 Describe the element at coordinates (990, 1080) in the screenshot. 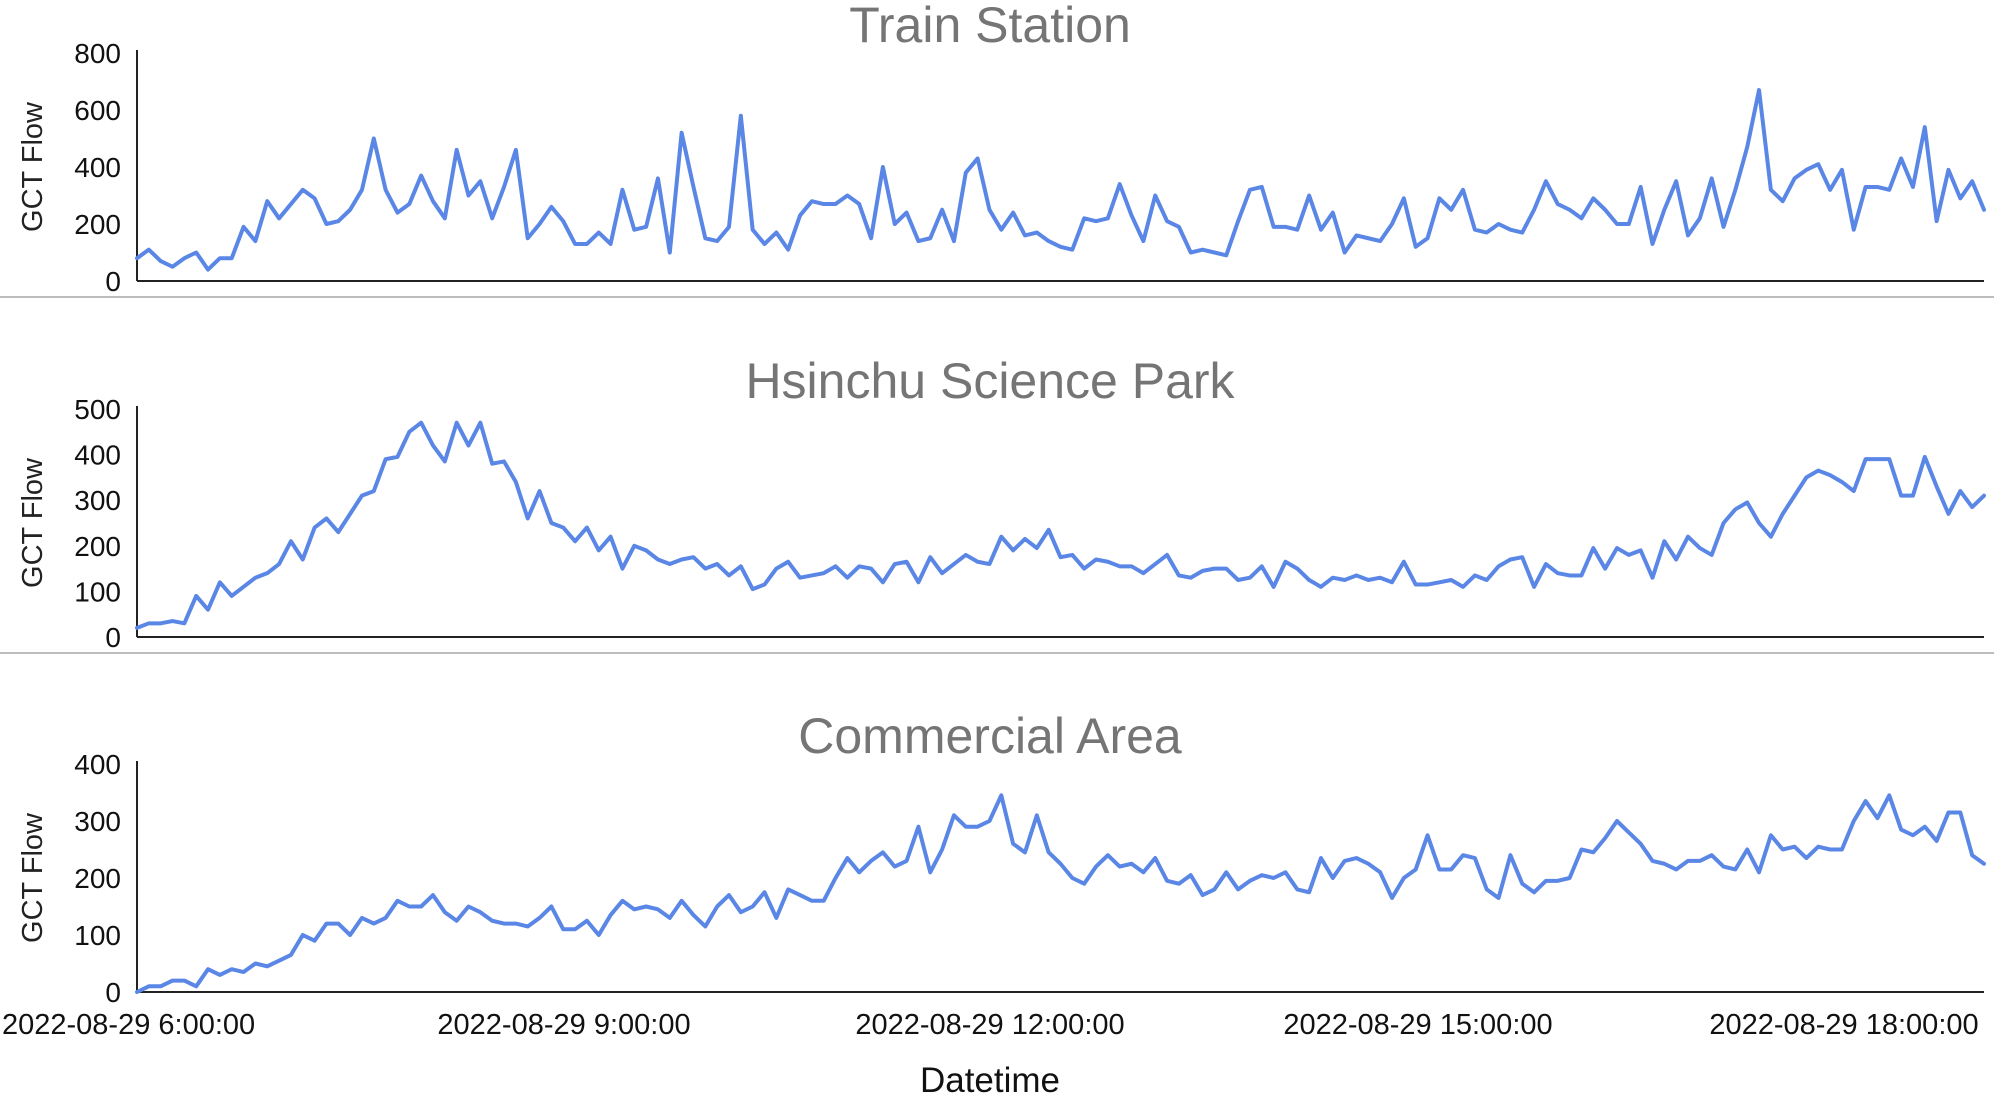

I see `x-axis-label: Datetime` at that location.